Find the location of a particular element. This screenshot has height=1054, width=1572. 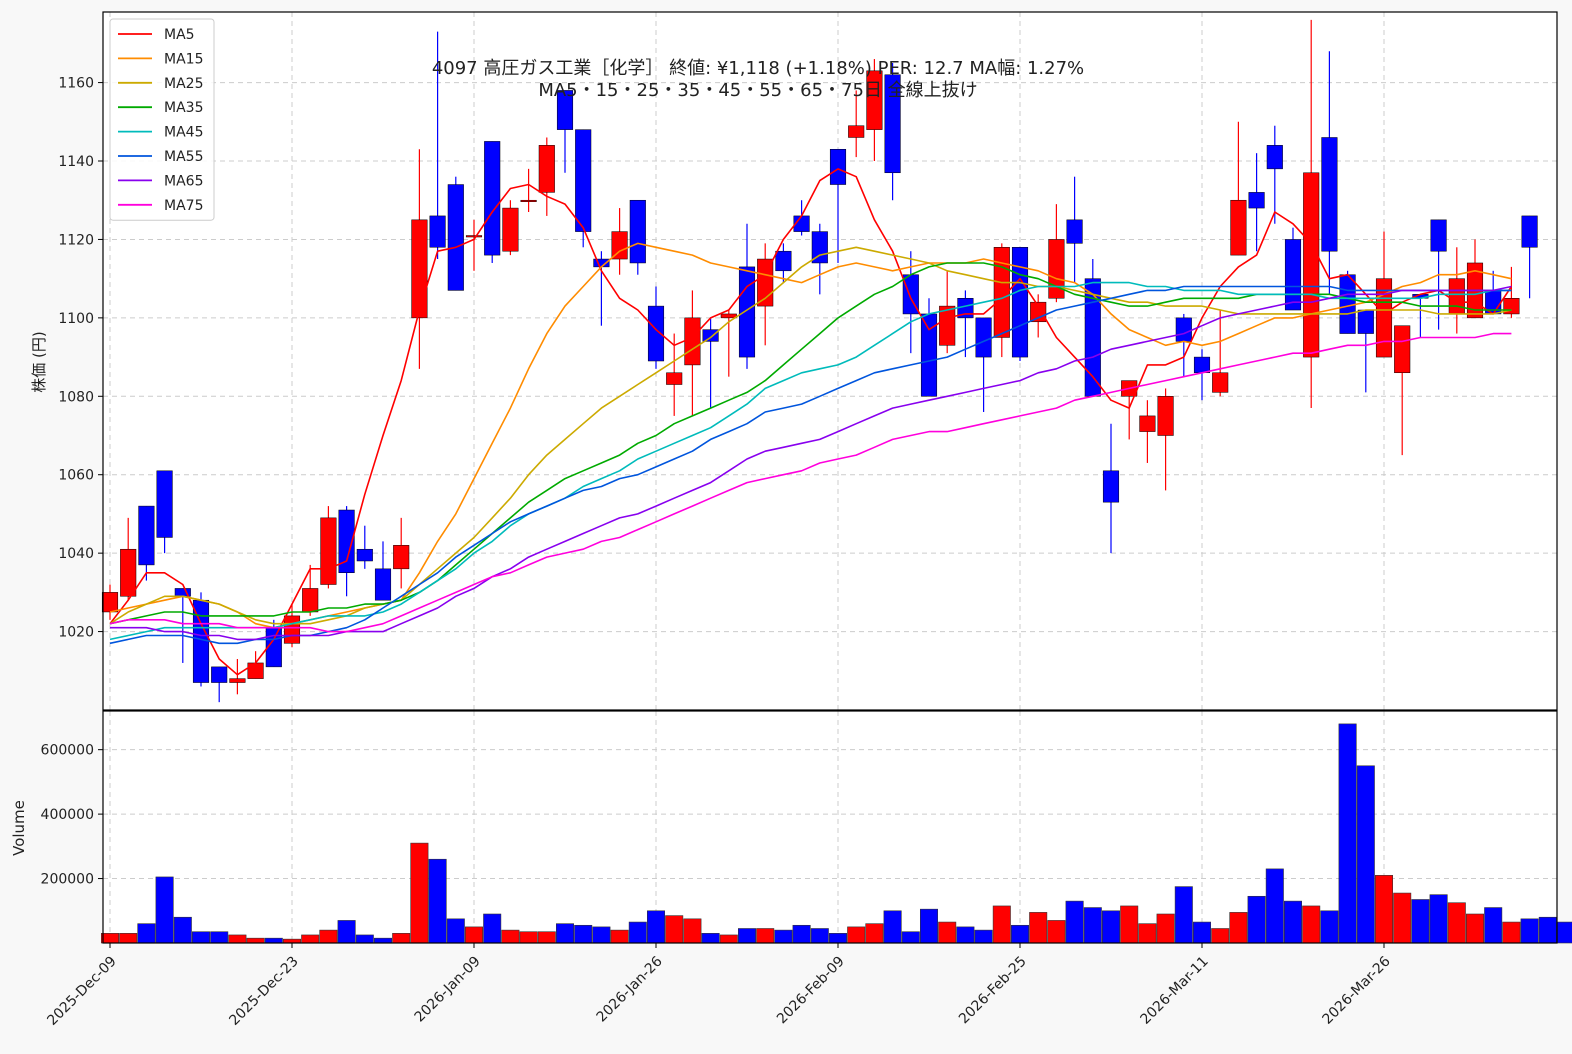

price-y-tick-label: 1060 is located at coordinates (76, 476).